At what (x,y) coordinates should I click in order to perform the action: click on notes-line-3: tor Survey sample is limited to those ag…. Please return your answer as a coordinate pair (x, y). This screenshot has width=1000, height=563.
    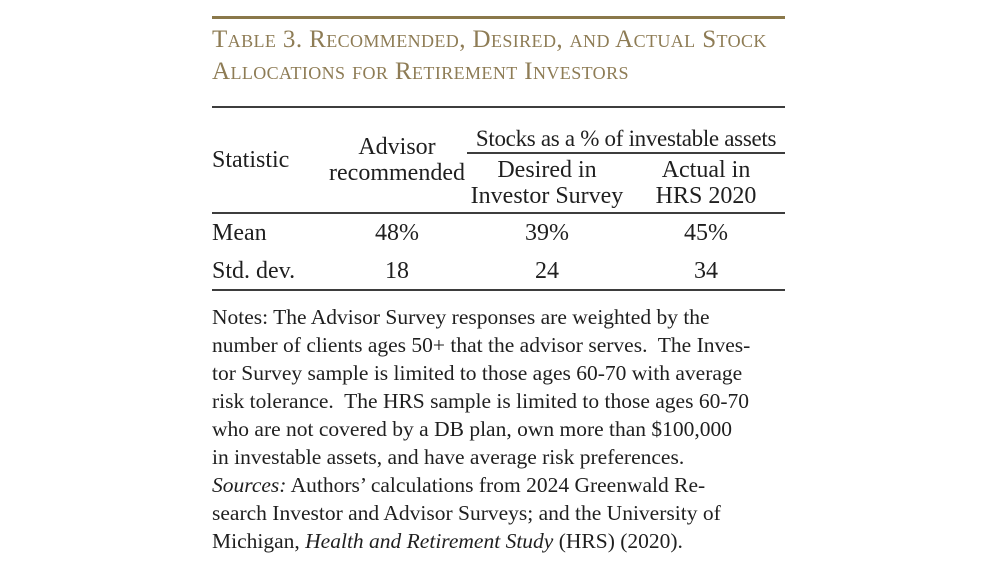
    Looking at the image, I should click on (477, 373).